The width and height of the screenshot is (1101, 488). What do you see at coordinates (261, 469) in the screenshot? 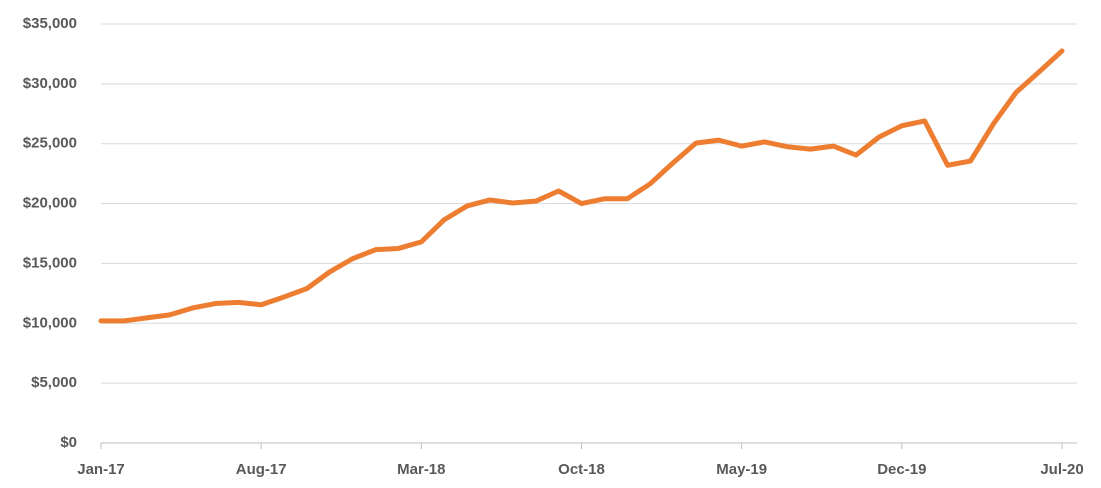
I see `x-tick-label: Aug-17` at bounding box center [261, 469].